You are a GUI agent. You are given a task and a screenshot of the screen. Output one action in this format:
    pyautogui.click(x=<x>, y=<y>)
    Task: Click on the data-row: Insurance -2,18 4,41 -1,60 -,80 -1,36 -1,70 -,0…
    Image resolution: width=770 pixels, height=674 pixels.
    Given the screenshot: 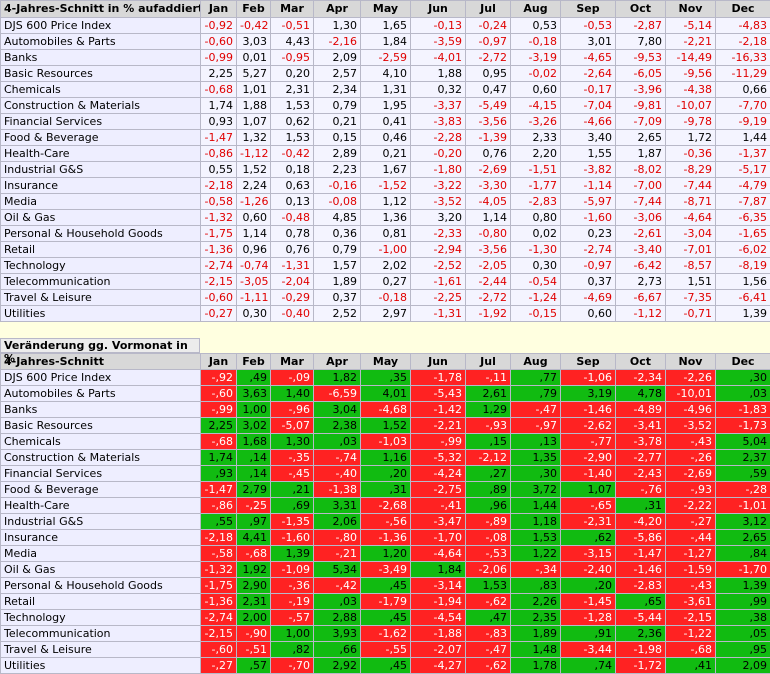 What is the action you would take?
    pyautogui.click(x=385, y=537)
    